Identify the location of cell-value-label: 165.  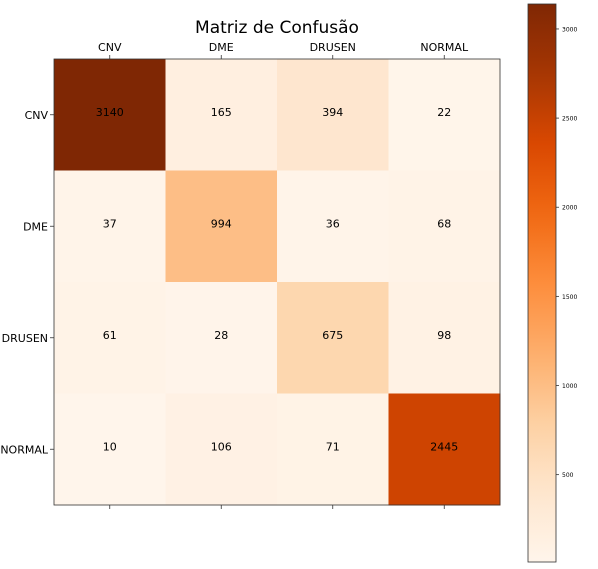
(221, 112).